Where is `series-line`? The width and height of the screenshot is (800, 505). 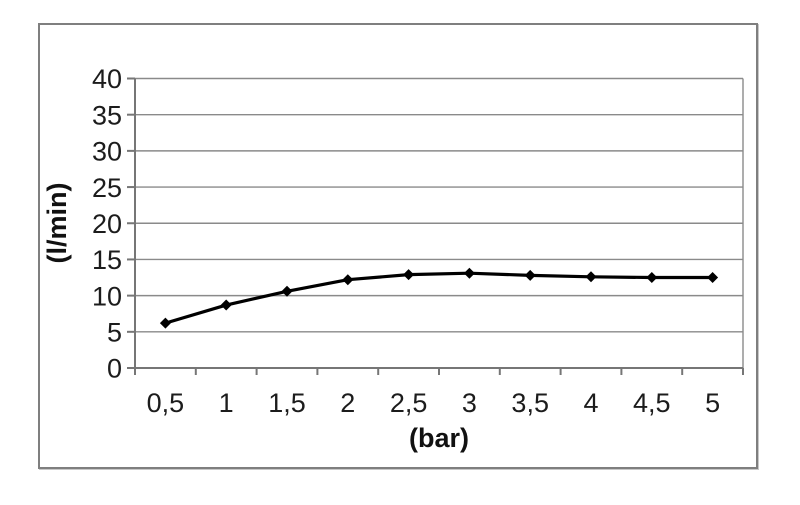
series-line is located at coordinates (438, 298).